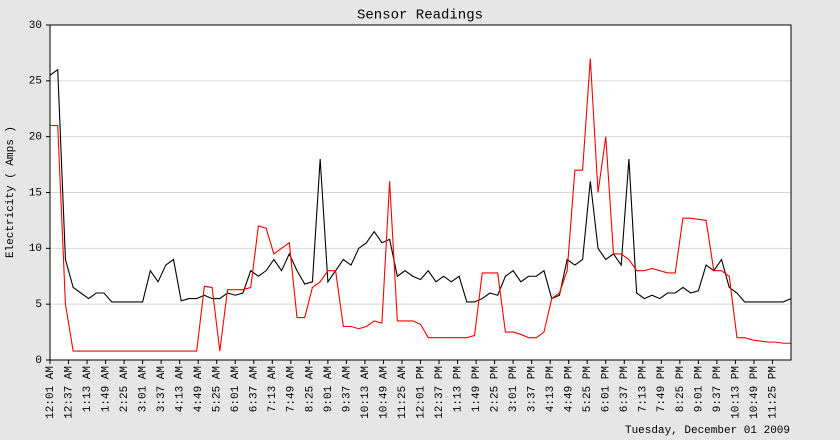  What do you see at coordinates (38, 305) in the screenshot?
I see `y-tick-label: 5` at bounding box center [38, 305].